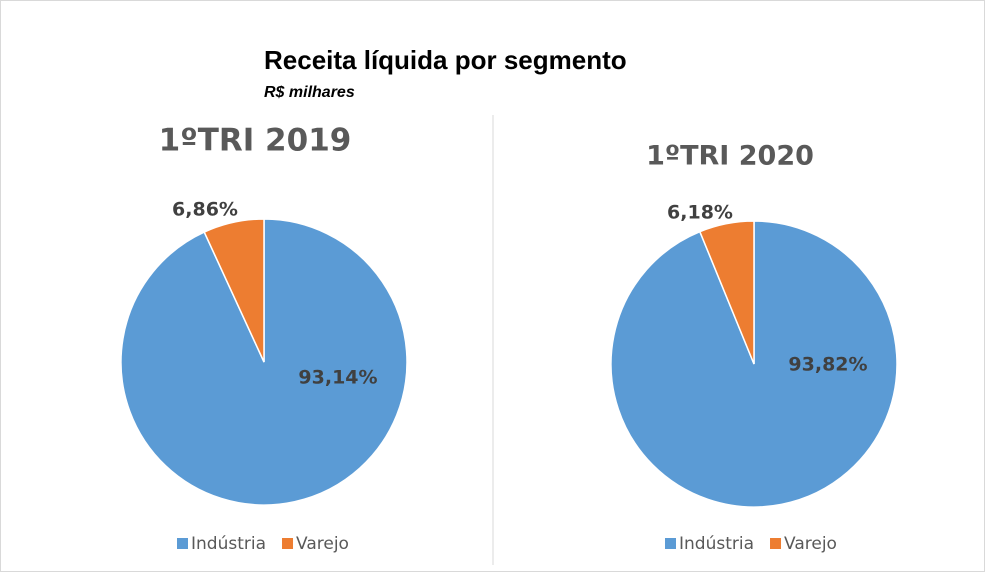 This screenshot has width=985, height=572. What do you see at coordinates (337, 378) in the screenshot?
I see `data-label: 93,14%` at bounding box center [337, 378].